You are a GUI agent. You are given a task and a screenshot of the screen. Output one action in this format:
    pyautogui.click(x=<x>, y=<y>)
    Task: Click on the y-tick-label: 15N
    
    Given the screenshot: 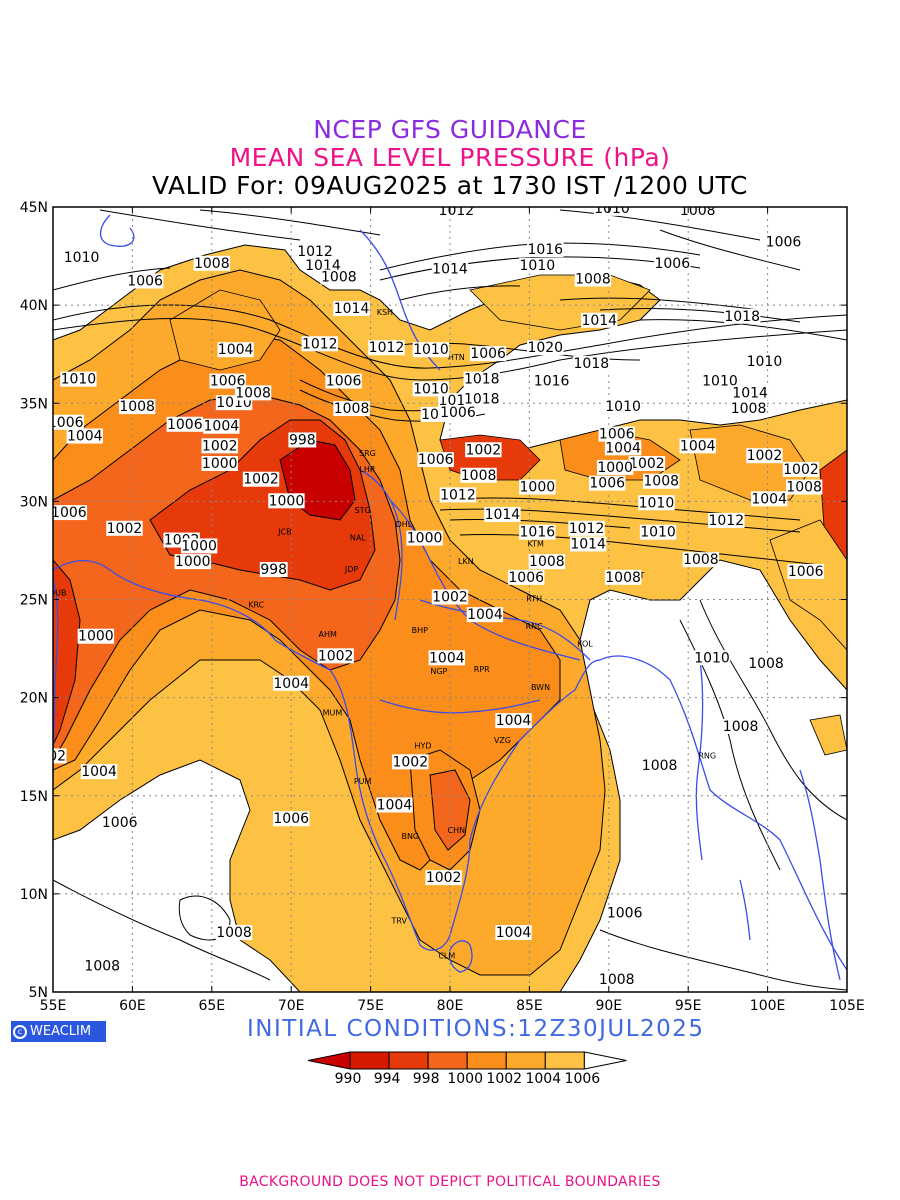 What is the action you would take?
    pyautogui.click(x=34, y=797)
    